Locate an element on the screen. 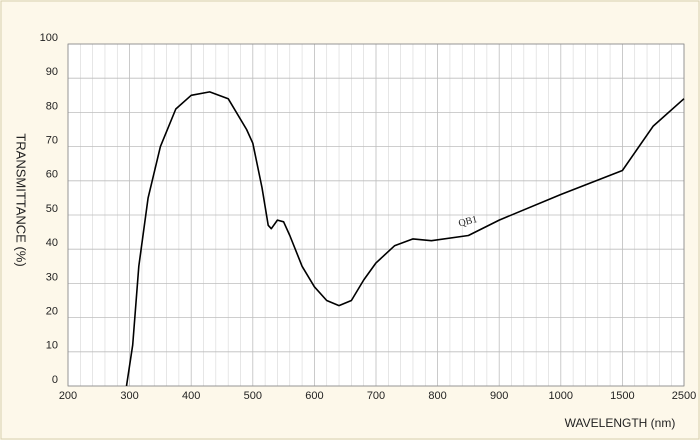 The height and width of the screenshot is (440, 700). y-tick-label: 70 is located at coordinates (52, 141).